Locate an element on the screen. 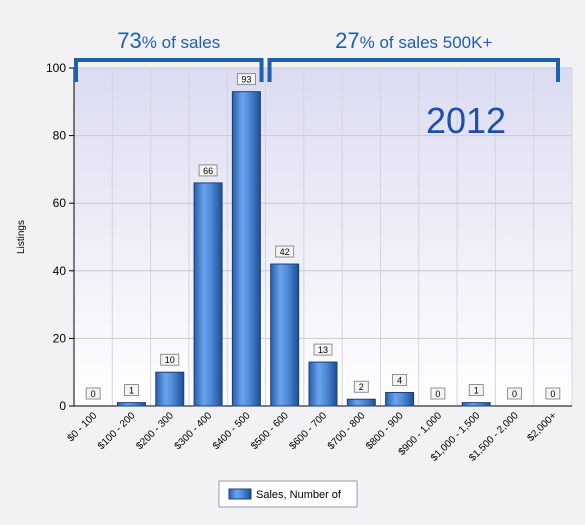  y-axis-label: Listings is located at coordinates (21, 237).